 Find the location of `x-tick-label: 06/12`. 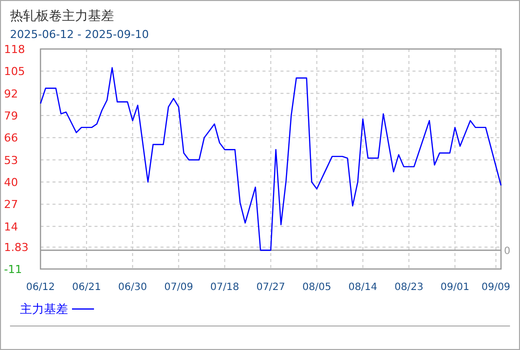

x-tick-label: 06/12 is located at coordinates (40, 287).